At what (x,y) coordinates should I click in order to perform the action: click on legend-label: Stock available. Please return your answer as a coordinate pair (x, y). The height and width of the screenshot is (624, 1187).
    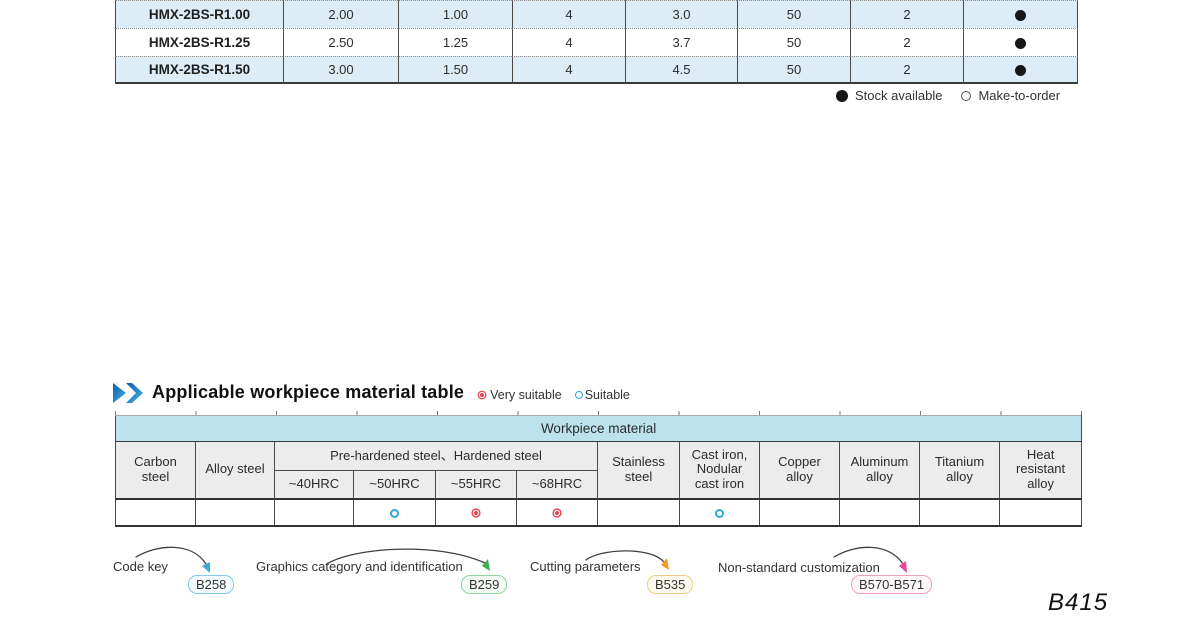
    Looking at the image, I should click on (899, 95).